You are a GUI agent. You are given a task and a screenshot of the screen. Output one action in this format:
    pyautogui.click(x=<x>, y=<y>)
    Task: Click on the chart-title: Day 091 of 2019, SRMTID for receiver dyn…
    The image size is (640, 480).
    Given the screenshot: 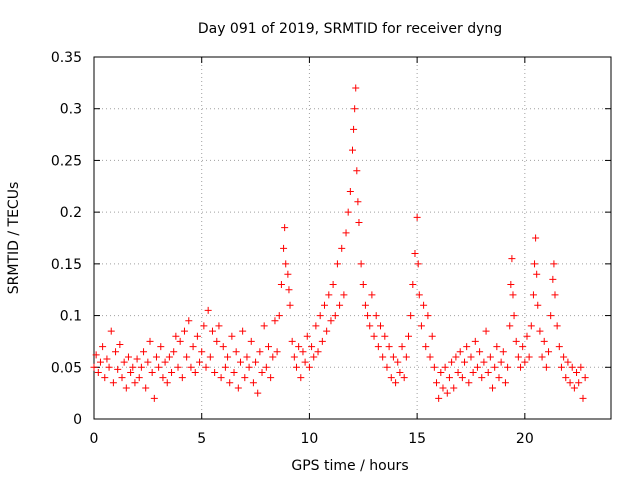 What is the action you would take?
    pyautogui.click(x=350, y=29)
    